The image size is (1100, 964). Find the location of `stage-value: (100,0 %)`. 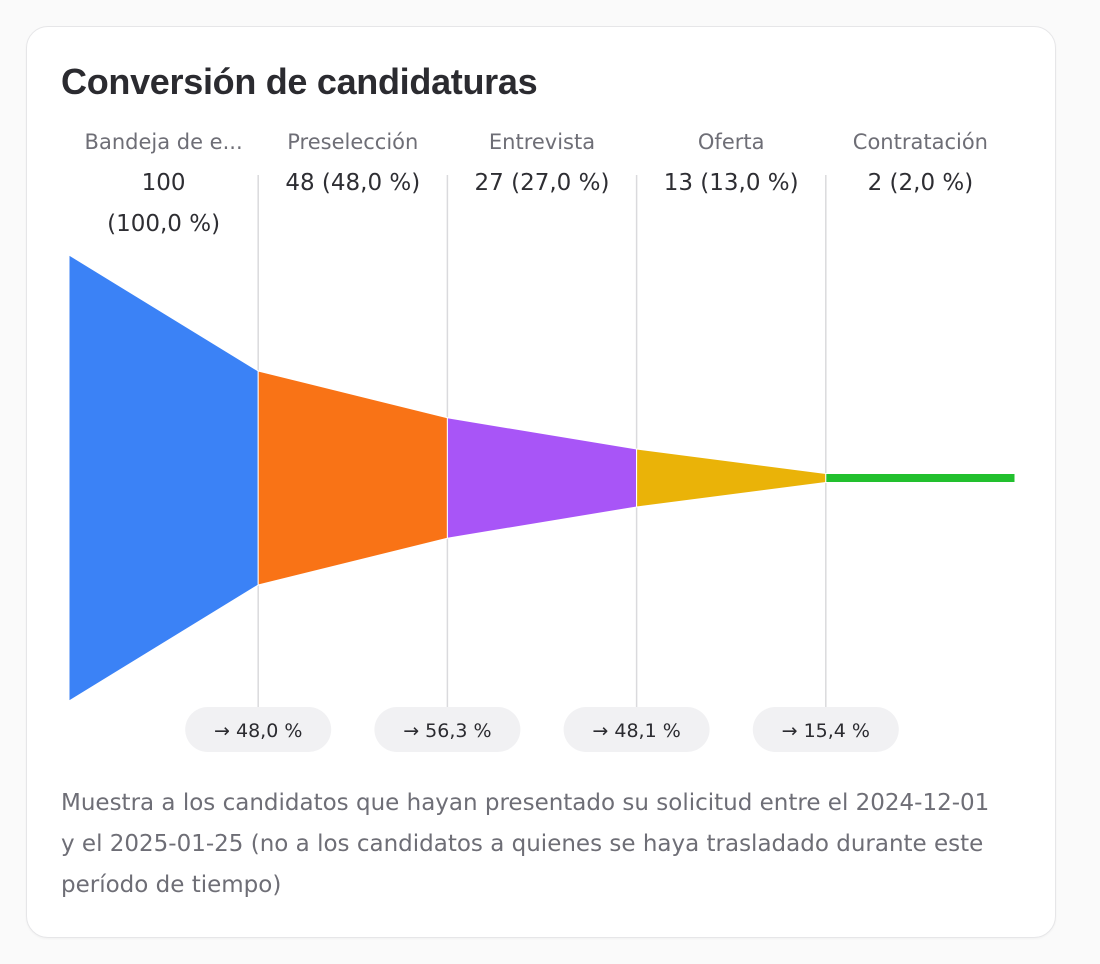

stage-value: (100,0 %) is located at coordinates (163, 224).